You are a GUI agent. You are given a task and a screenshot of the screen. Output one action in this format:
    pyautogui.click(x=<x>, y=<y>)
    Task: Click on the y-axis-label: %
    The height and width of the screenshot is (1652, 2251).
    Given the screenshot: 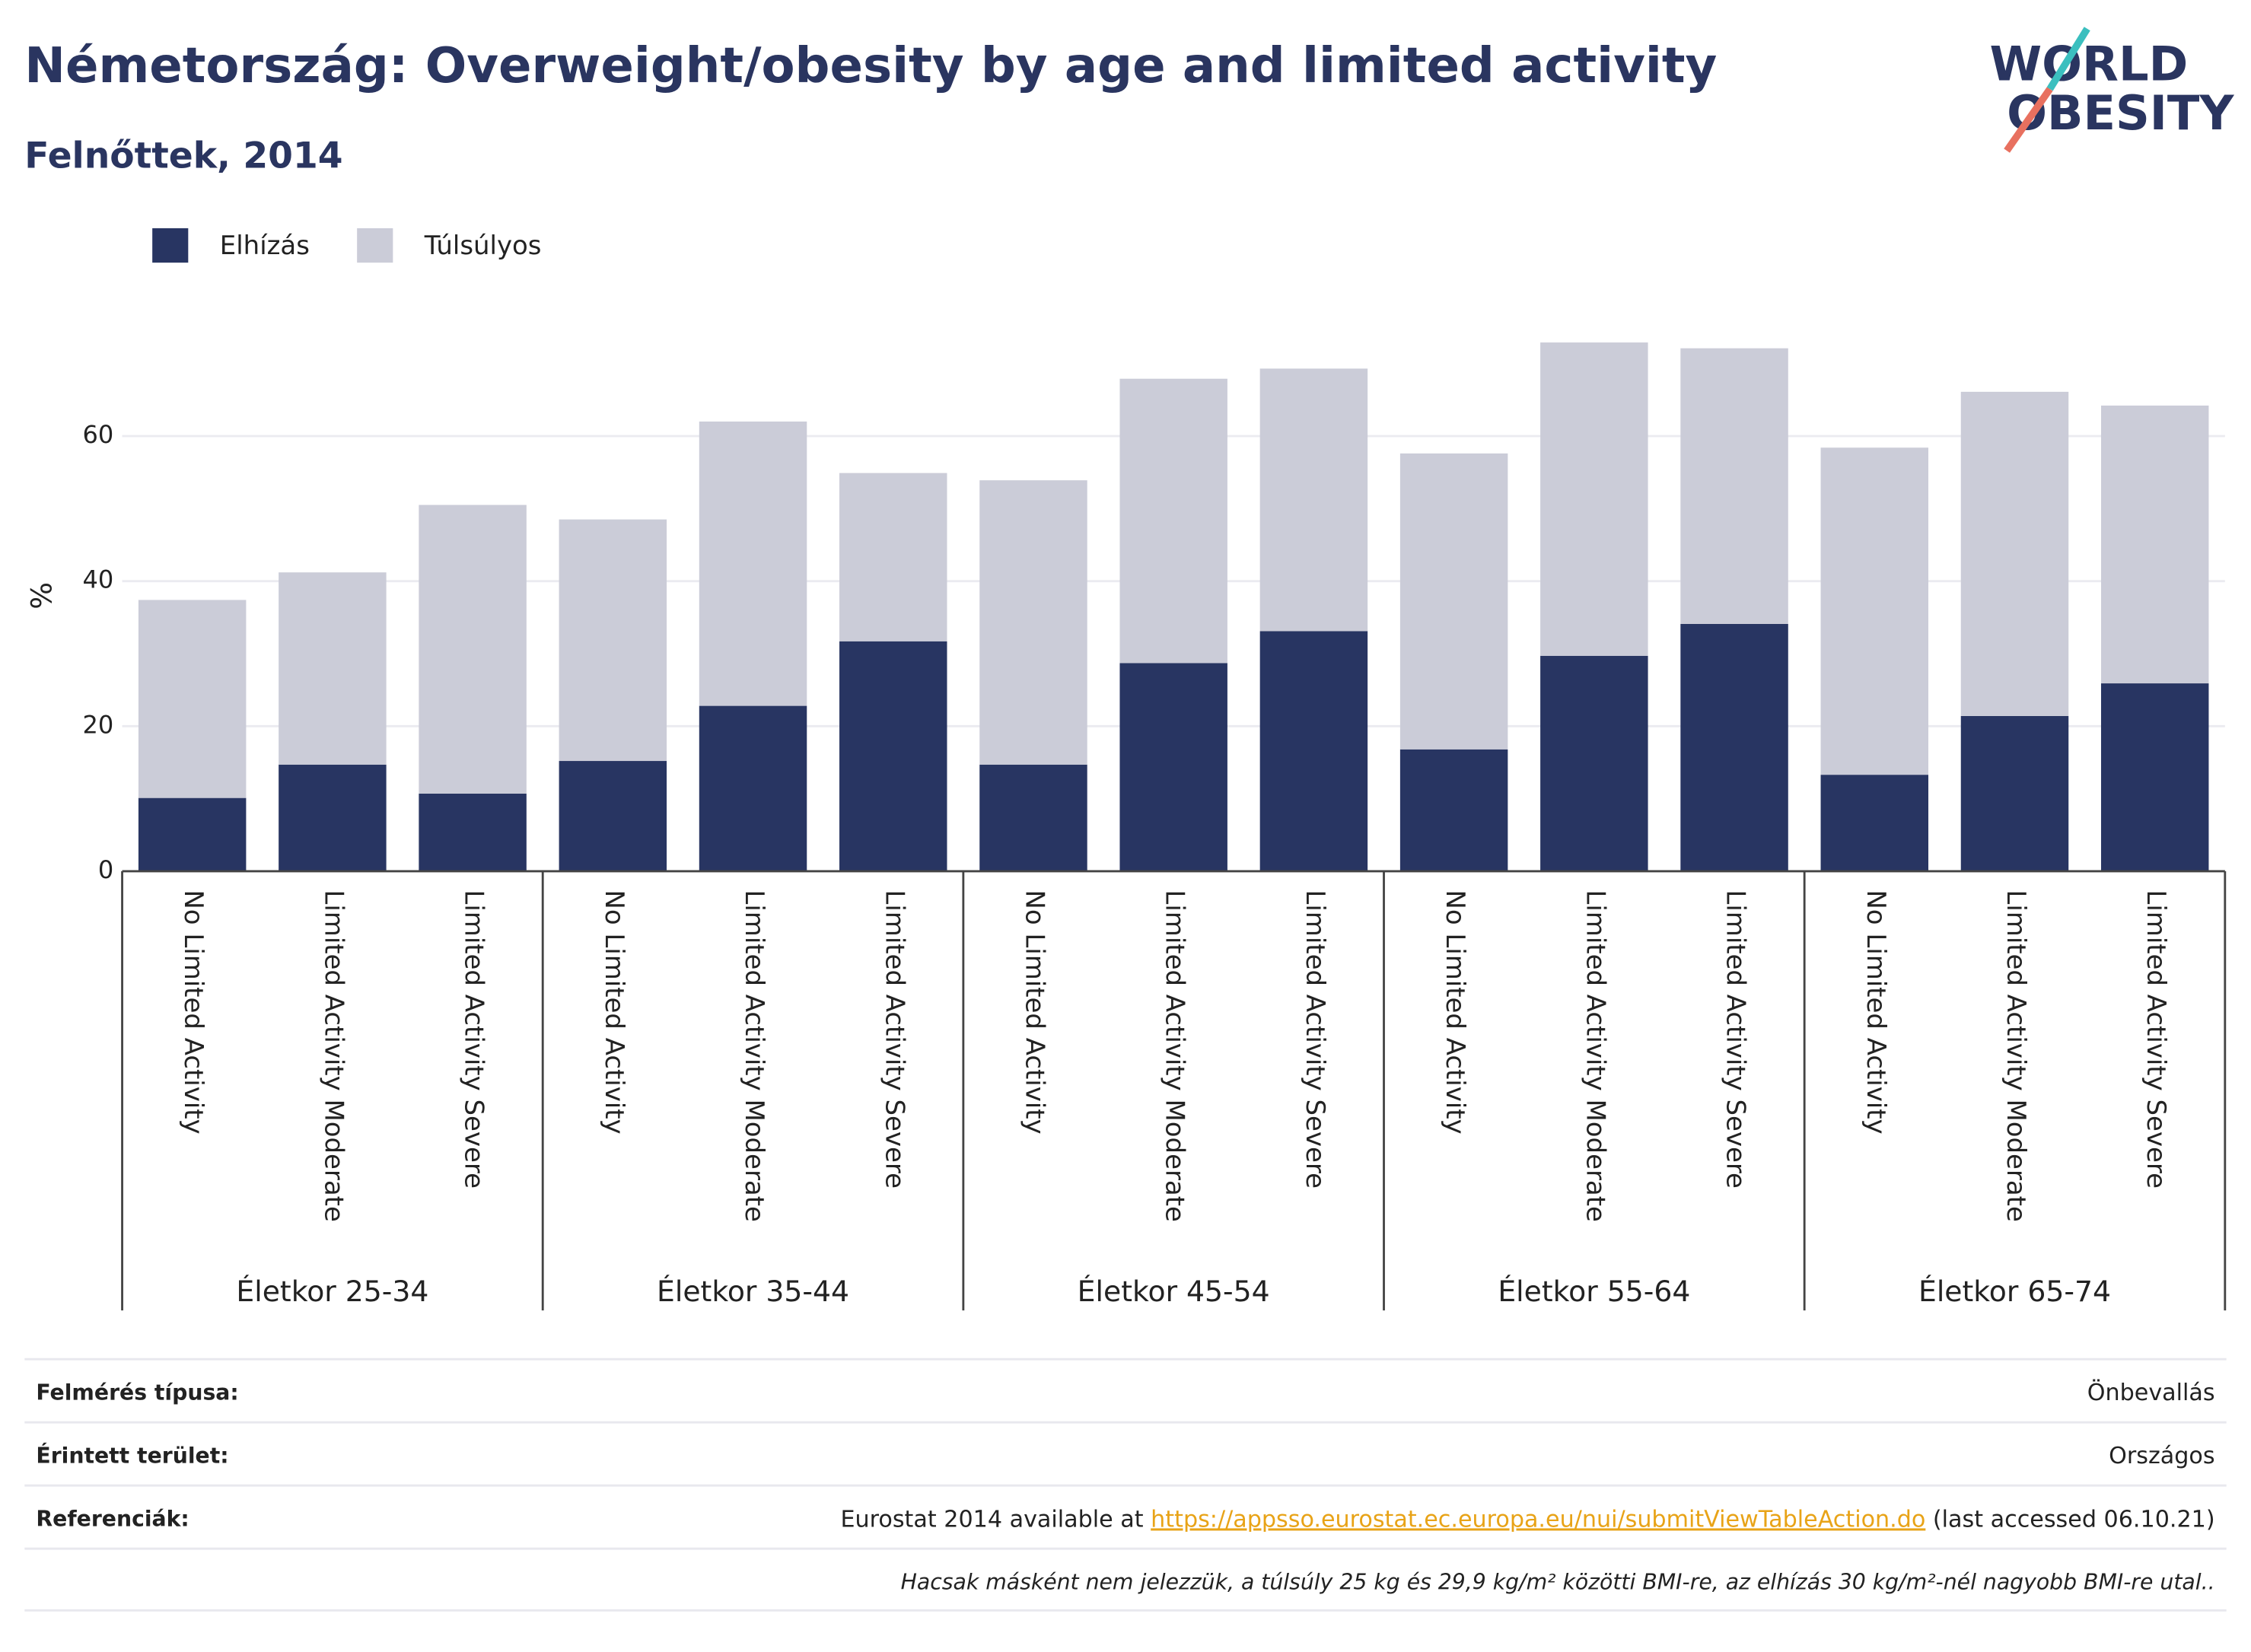 What is the action you would take?
    pyautogui.click(x=41, y=596)
    